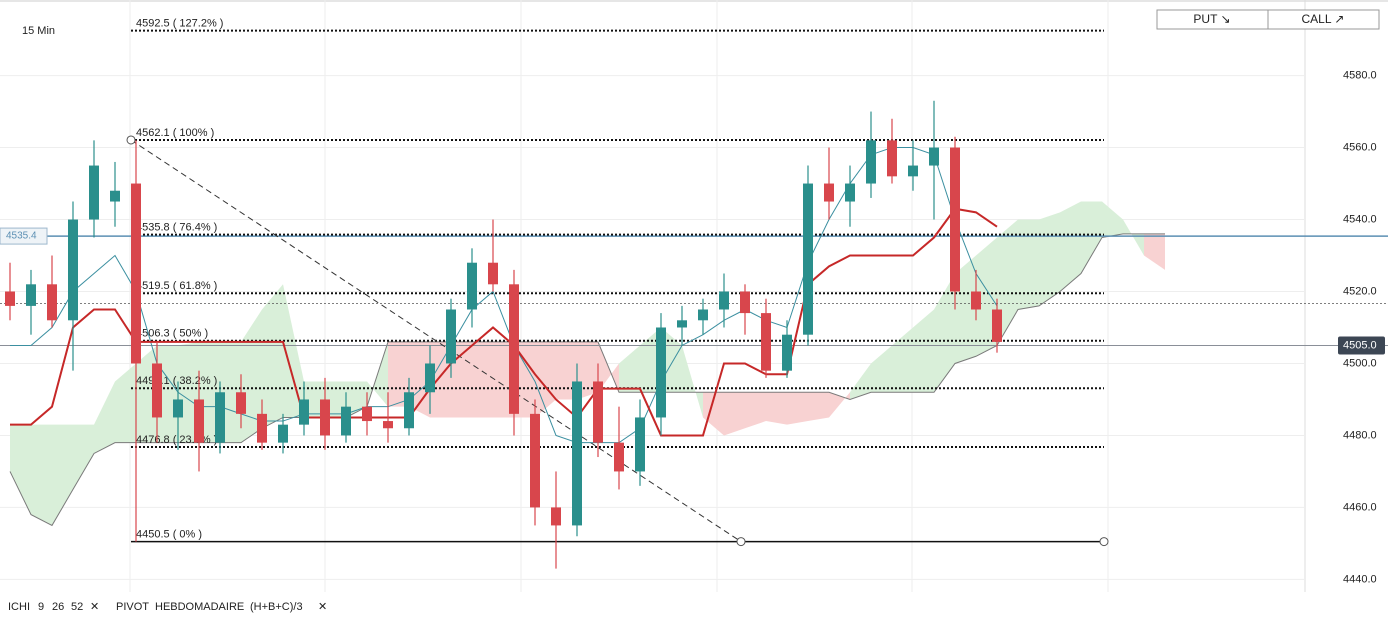  I want to click on fib-label: 4592.5 ( 127.2% ), so click(179, 23).